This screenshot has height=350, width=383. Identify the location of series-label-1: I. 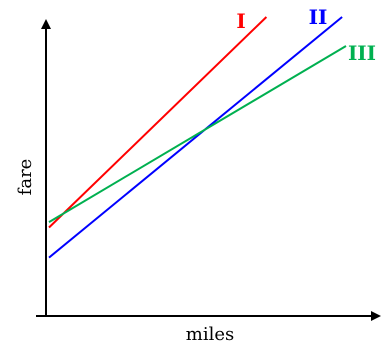
(240, 21).